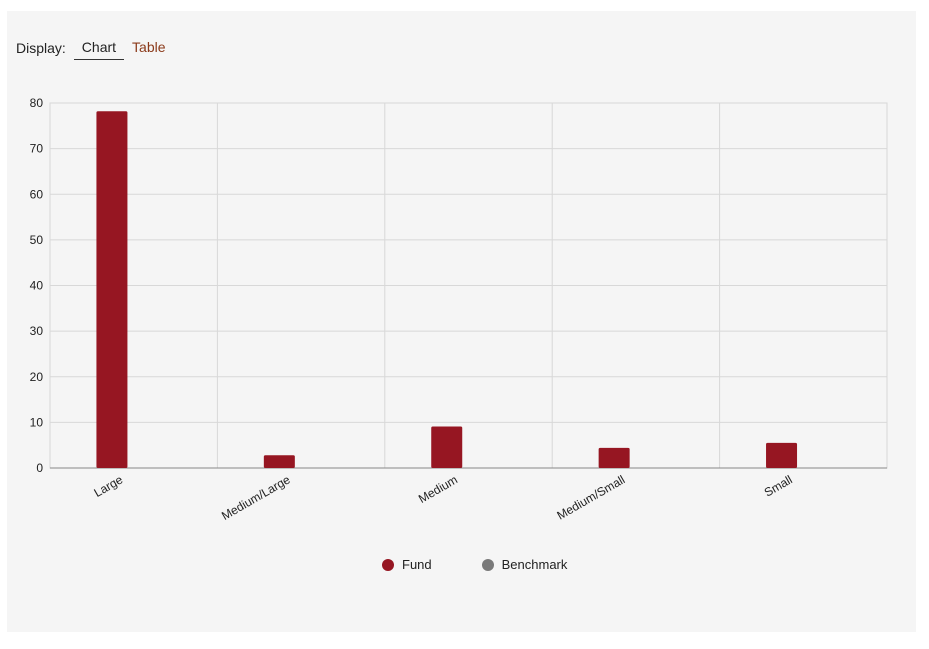  I want to click on y-tick-label: 50, so click(37, 240).